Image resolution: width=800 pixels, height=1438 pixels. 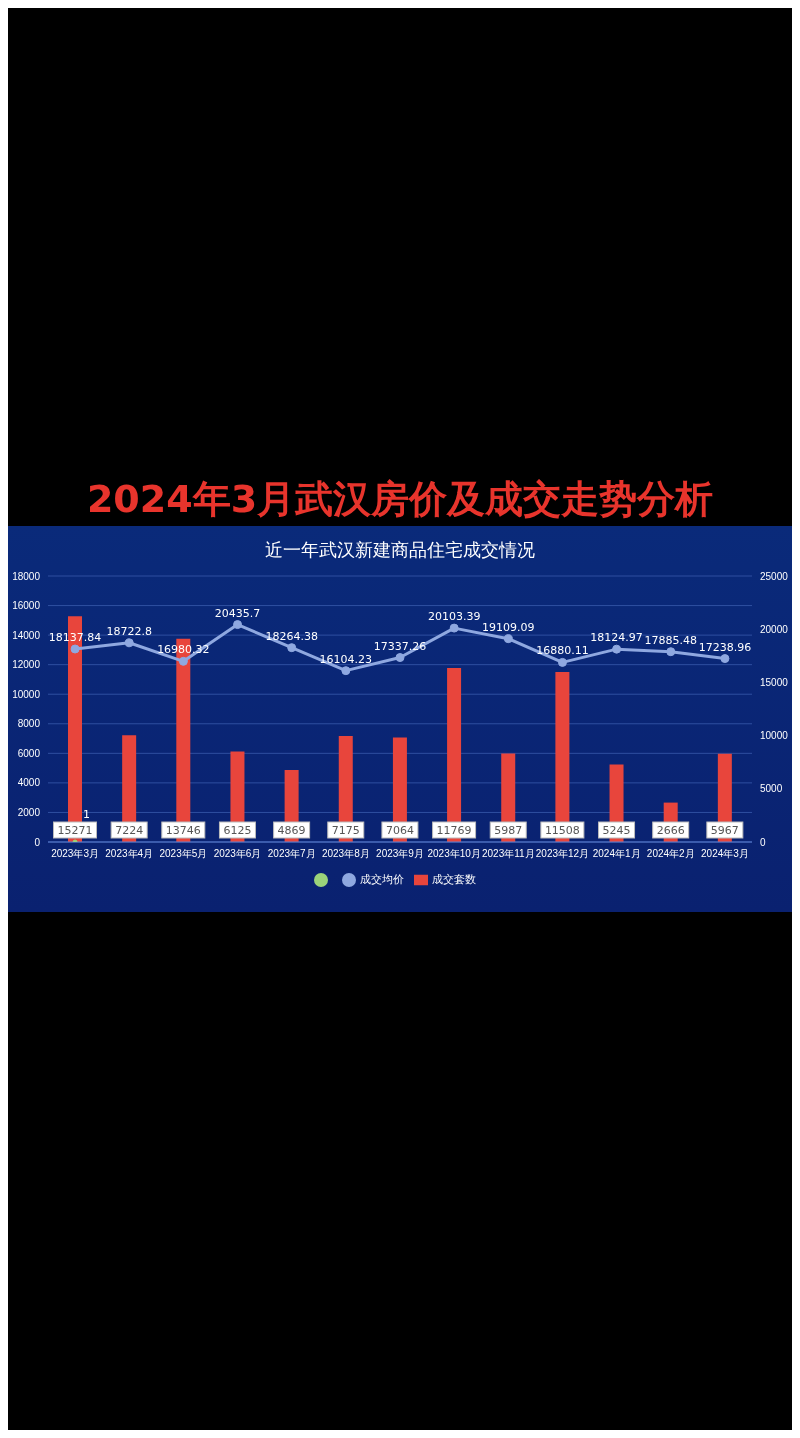 I want to click on y-tick-label: 10000, so click(x=26, y=694).